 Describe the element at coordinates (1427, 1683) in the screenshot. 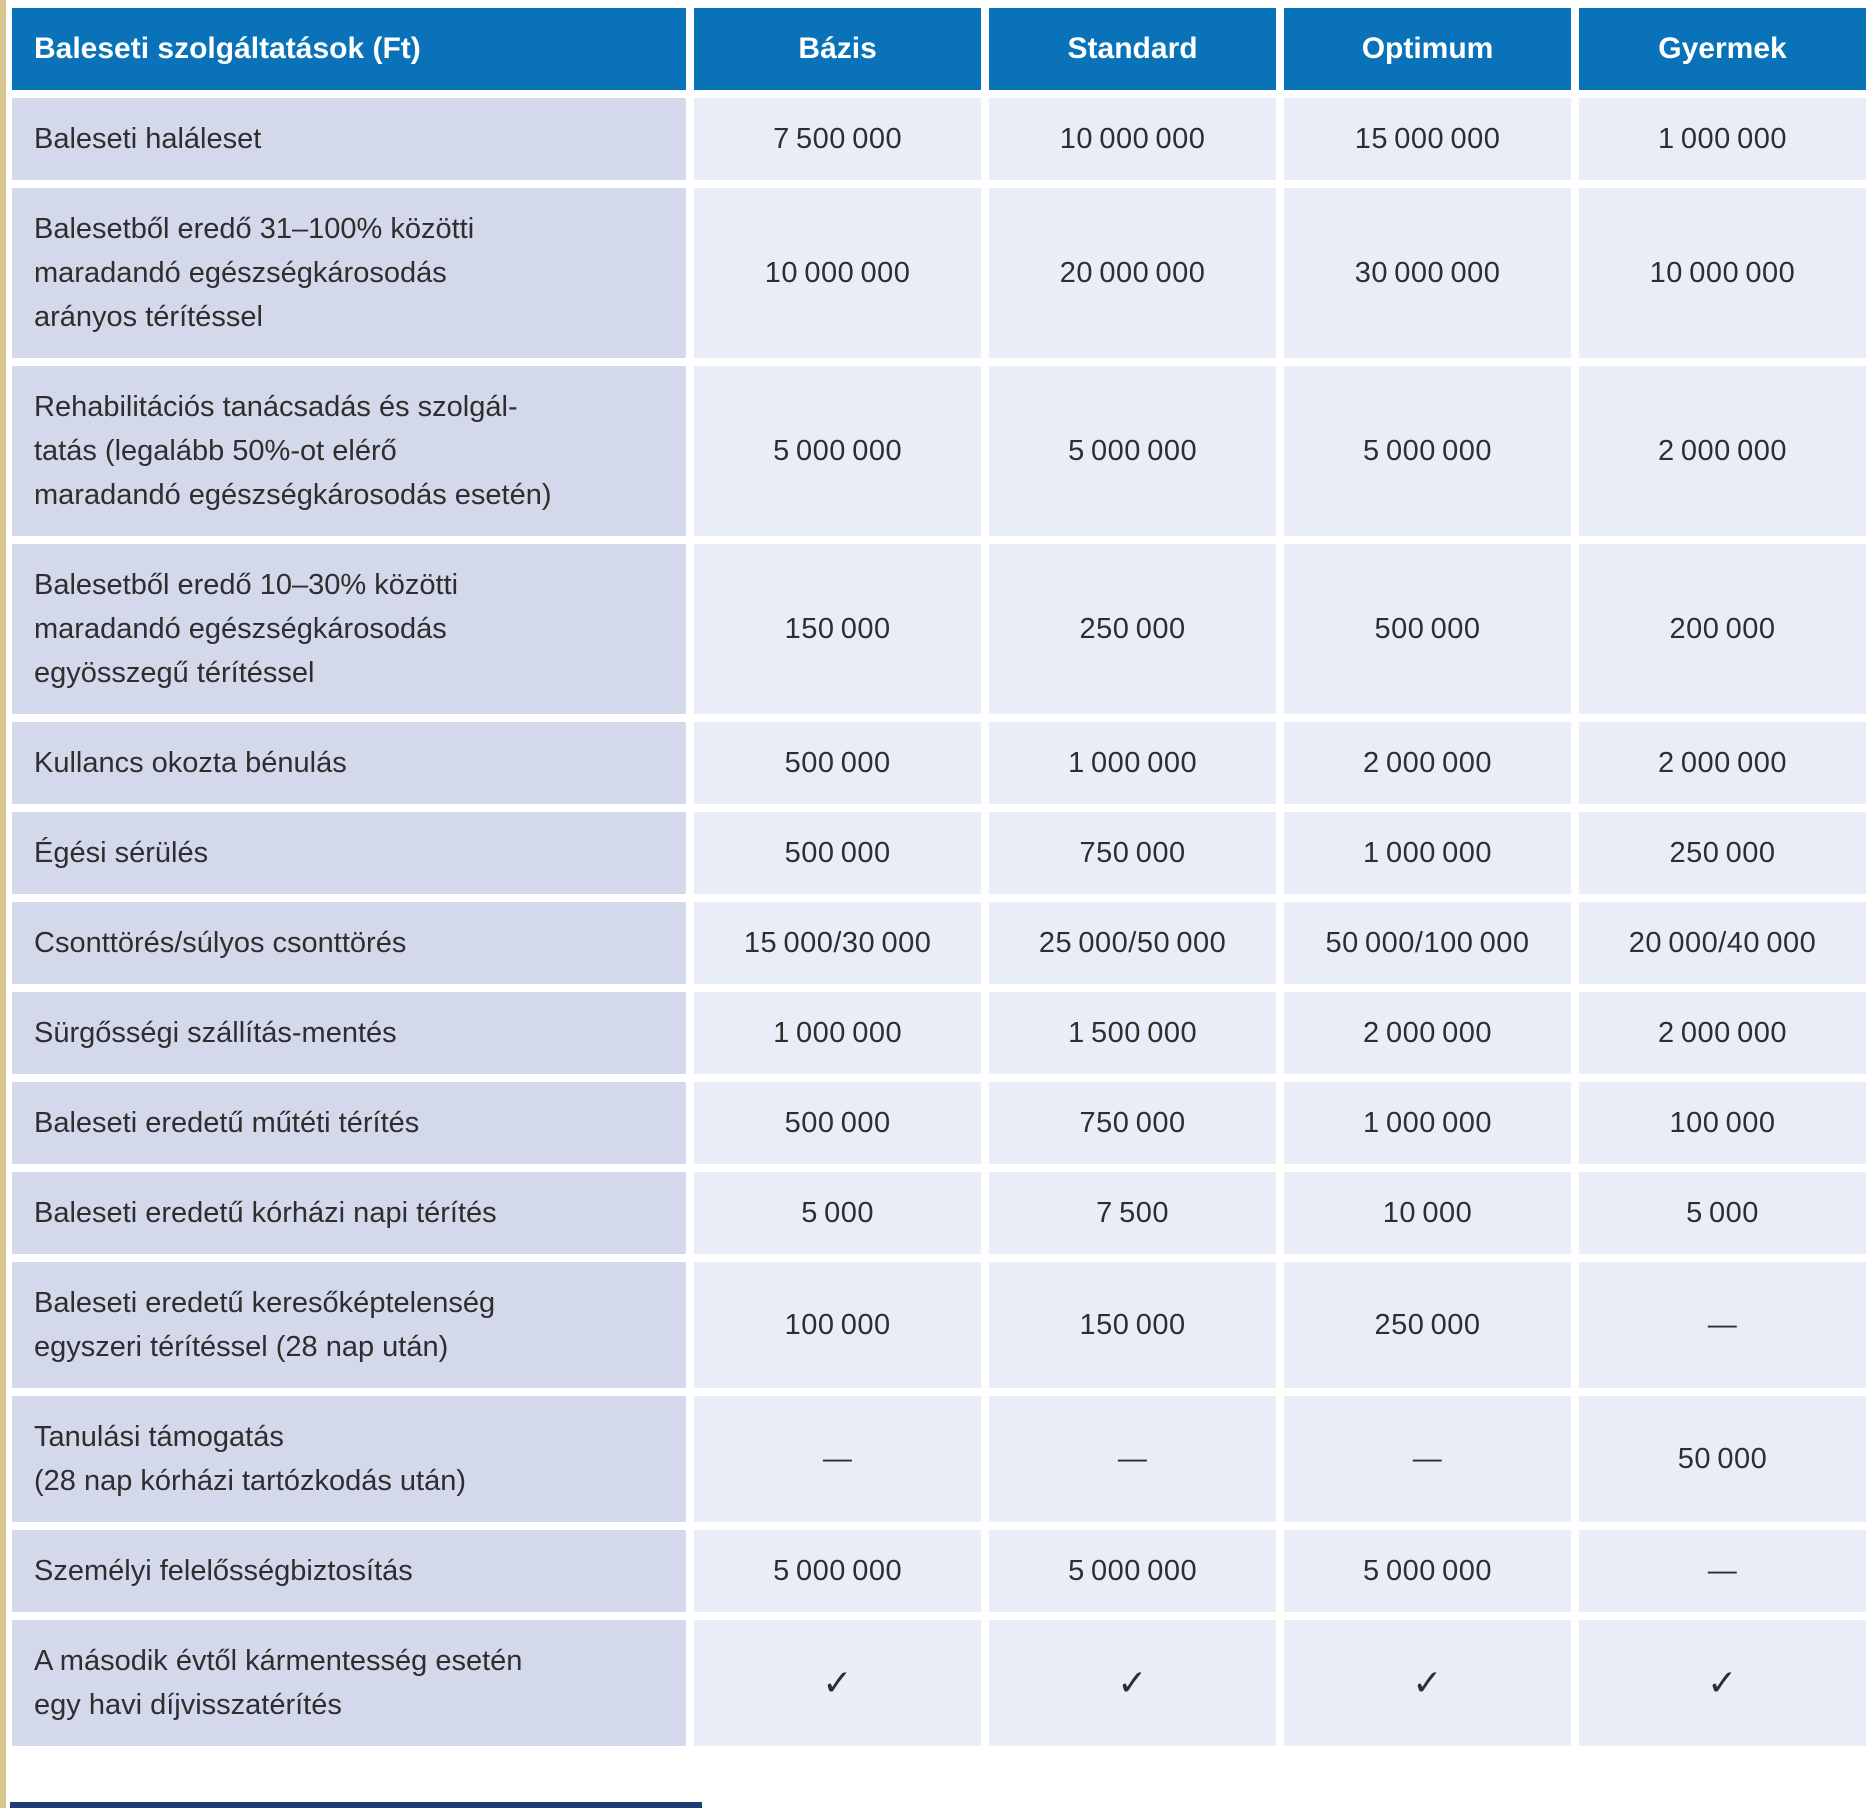

I see `value-cell-optimum: ✓` at that location.